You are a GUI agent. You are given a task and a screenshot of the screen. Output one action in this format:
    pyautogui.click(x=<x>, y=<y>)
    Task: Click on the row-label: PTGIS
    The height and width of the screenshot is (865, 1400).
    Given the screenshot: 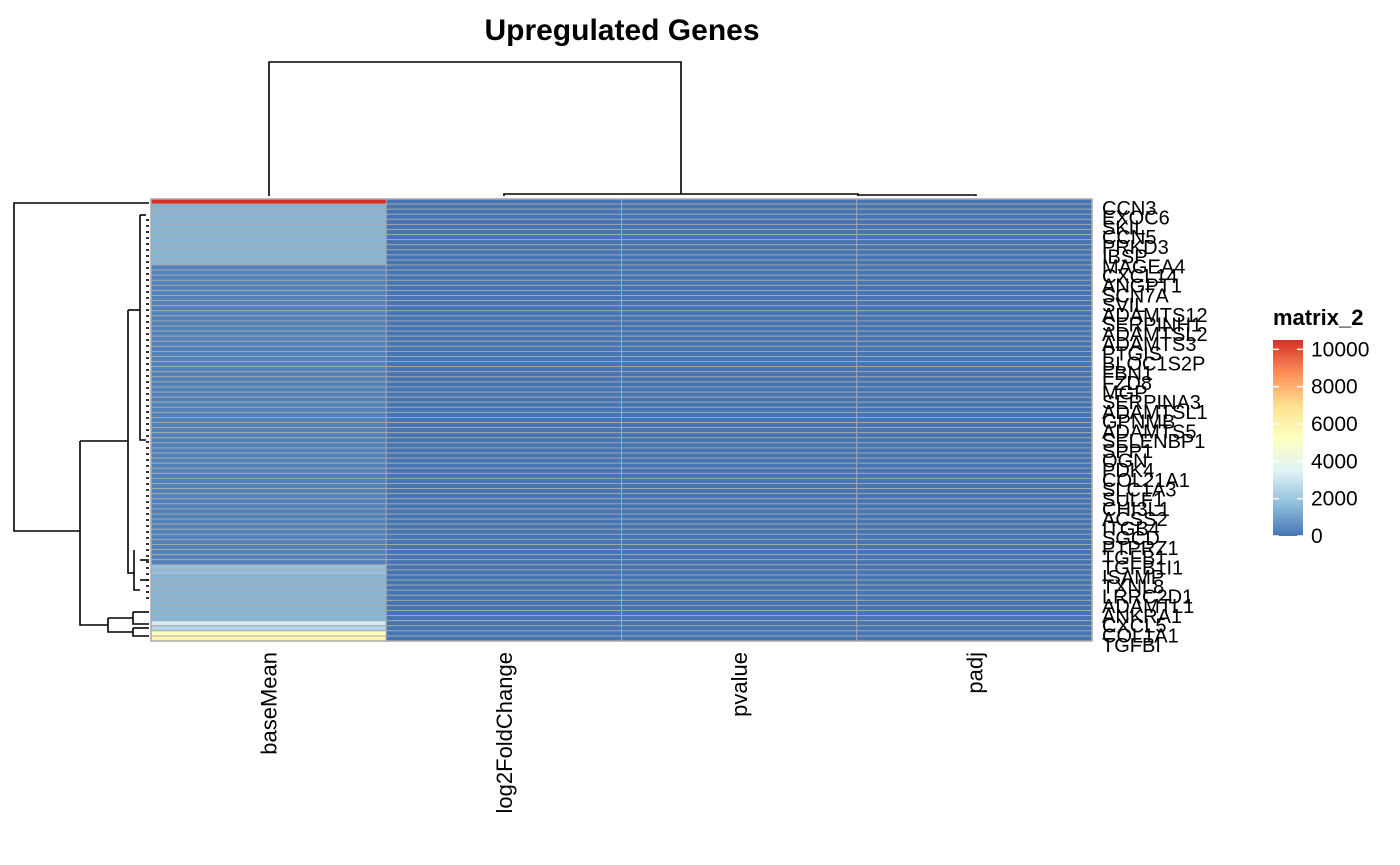 What is the action you would take?
    pyautogui.click(x=1132, y=355)
    